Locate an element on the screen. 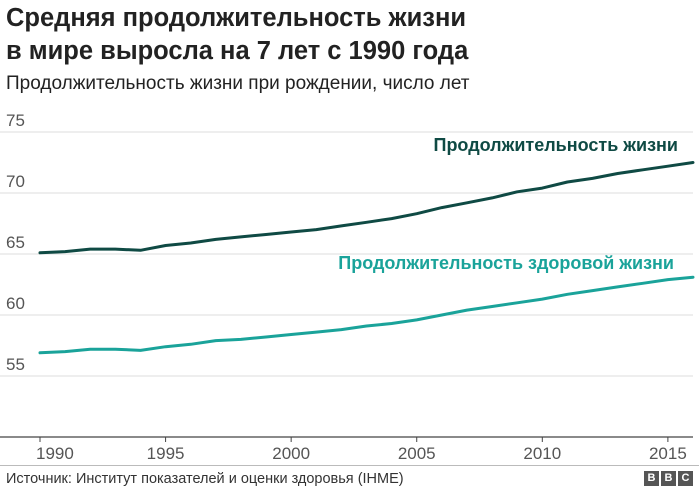 This screenshot has height=492, width=699. bbc-logo-letter-1: B is located at coordinates (651, 478).